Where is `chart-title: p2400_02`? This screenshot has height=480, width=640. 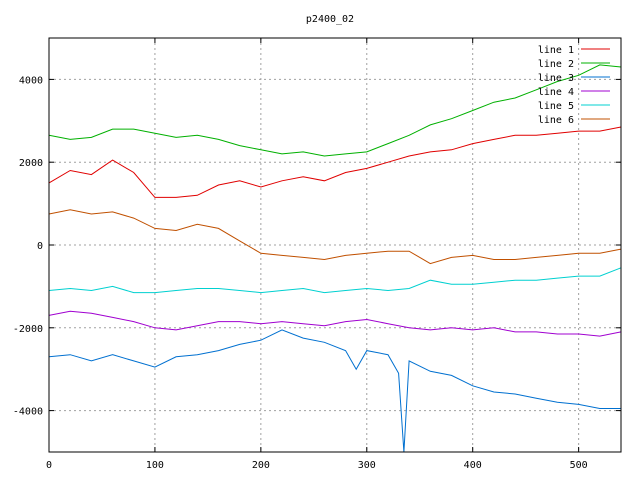 chart-title: p2400_02 is located at coordinates (330, 19).